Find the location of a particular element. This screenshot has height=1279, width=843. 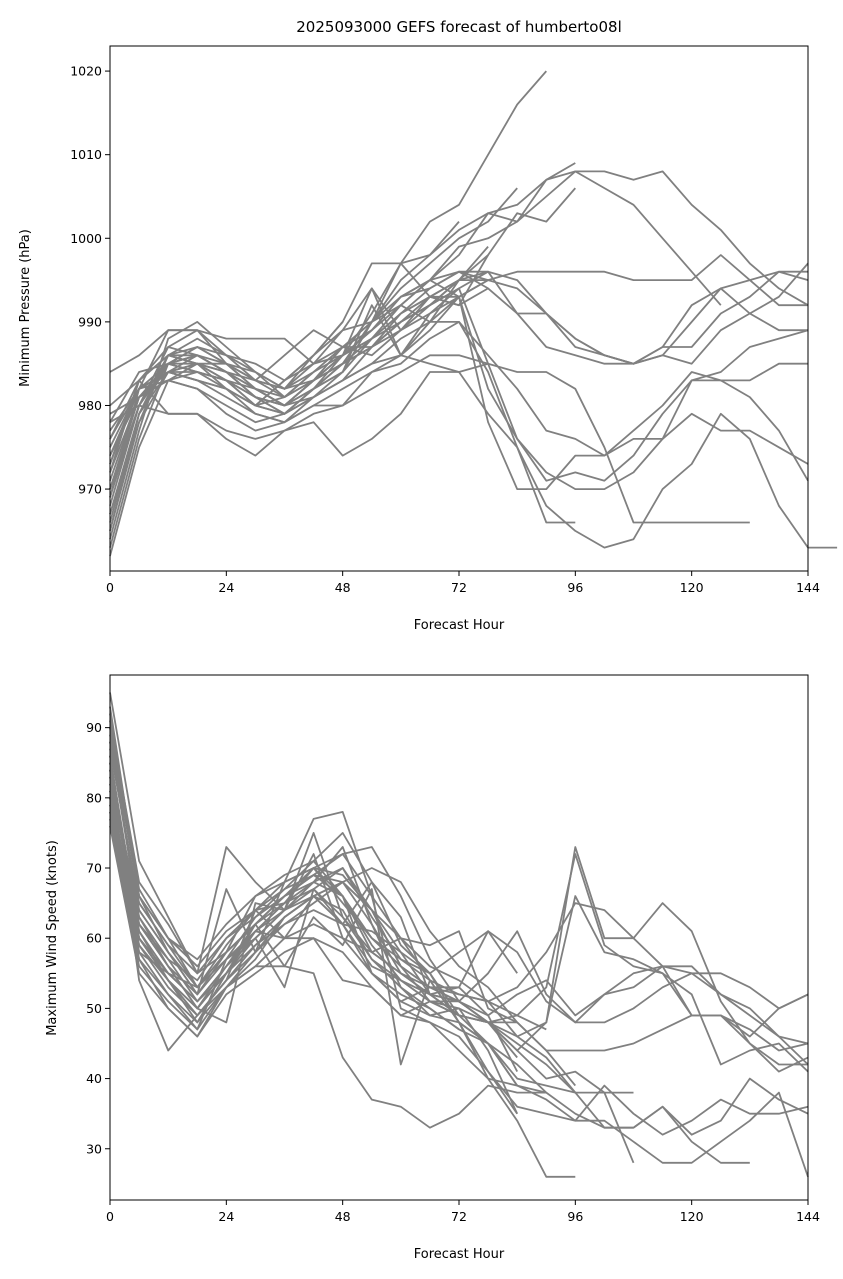

wind-member-24-line is located at coordinates (313, 917).